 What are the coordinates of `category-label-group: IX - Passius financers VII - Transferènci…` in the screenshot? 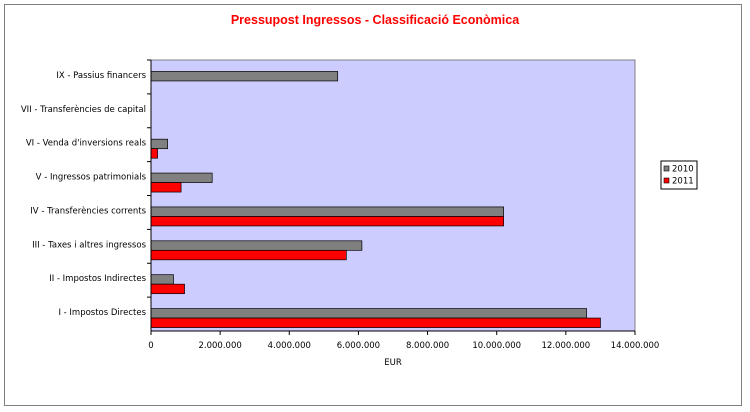 It's located at (84, 194).